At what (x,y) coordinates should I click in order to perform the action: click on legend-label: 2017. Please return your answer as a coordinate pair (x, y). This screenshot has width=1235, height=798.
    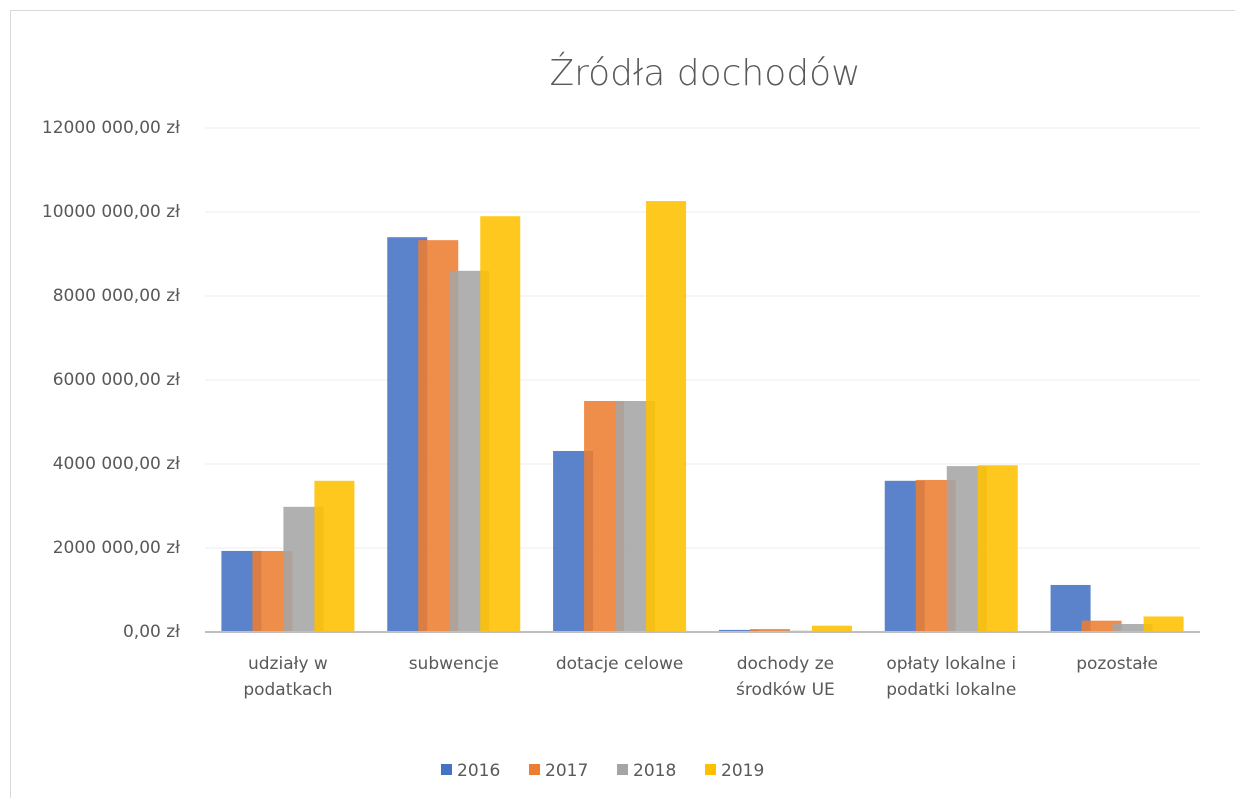
    Looking at the image, I should click on (566, 771).